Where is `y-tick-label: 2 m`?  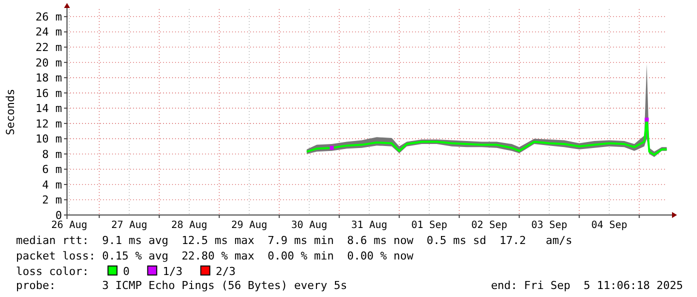 y-tick-label: 2 m is located at coordinates (52, 200).